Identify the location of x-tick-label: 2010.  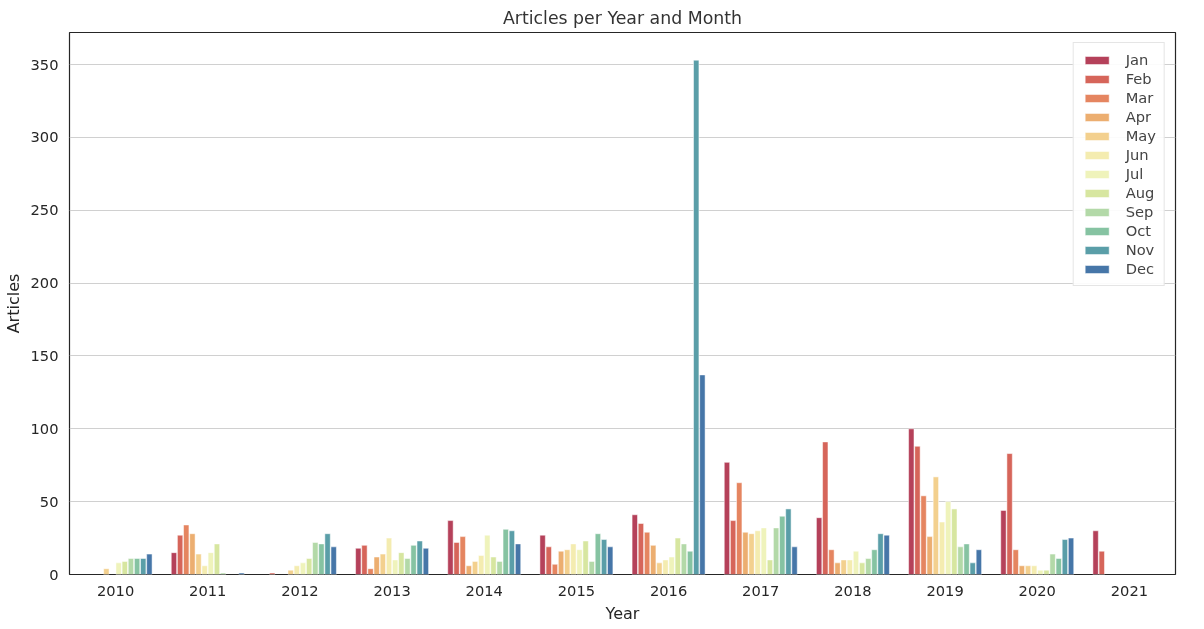
(115, 590).